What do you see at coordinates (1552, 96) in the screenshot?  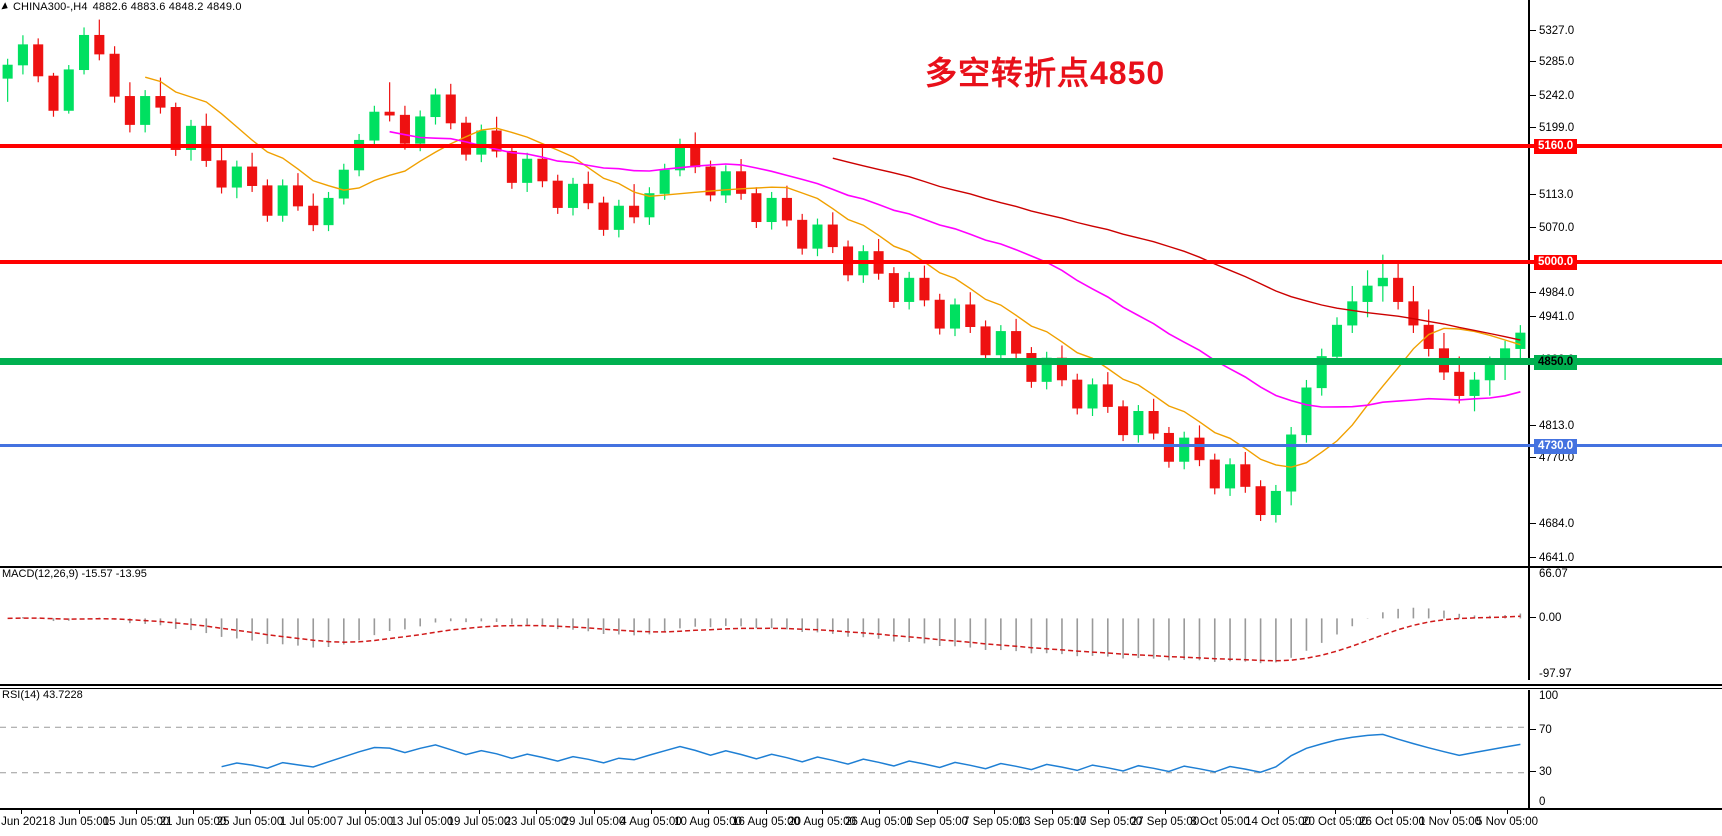 I see `price-tick: 5242.0` at bounding box center [1552, 96].